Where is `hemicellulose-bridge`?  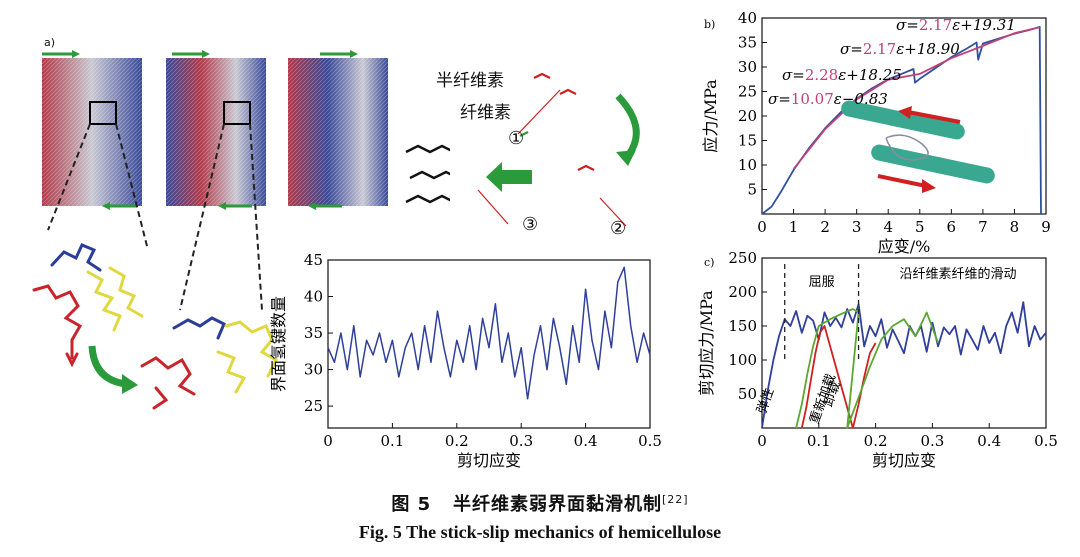 hemicellulose-bridge is located at coordinates (907, 147).